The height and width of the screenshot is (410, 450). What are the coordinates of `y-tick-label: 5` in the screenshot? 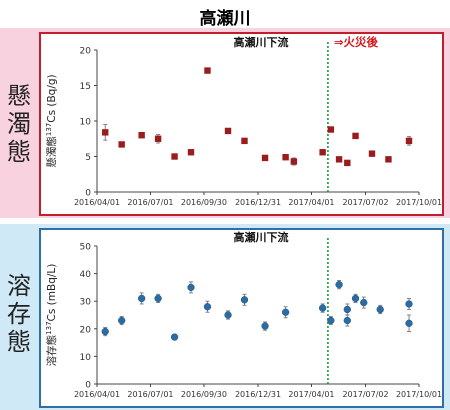 It's located at (88, 158).